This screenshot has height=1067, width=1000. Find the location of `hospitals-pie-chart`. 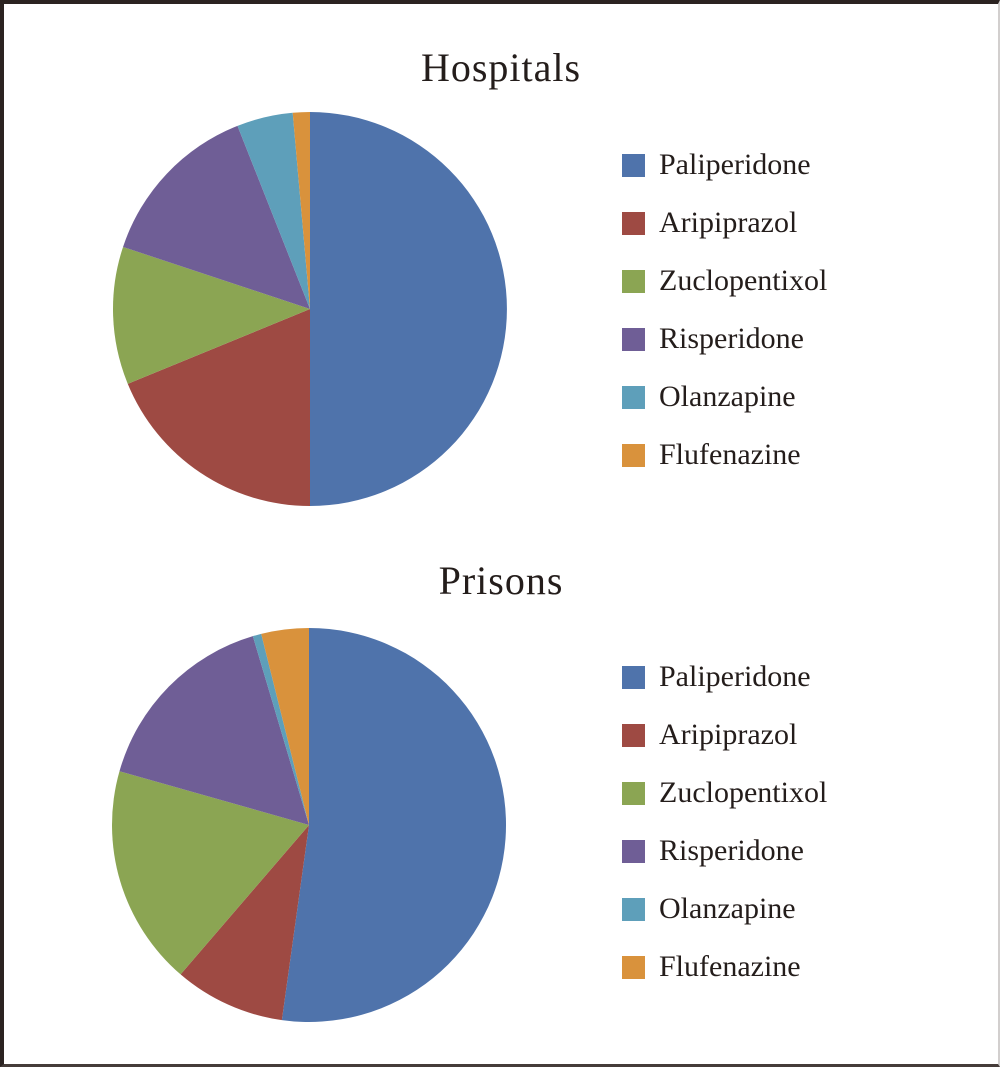

hospitals-pie-chart is located at coordinates (310, 309).